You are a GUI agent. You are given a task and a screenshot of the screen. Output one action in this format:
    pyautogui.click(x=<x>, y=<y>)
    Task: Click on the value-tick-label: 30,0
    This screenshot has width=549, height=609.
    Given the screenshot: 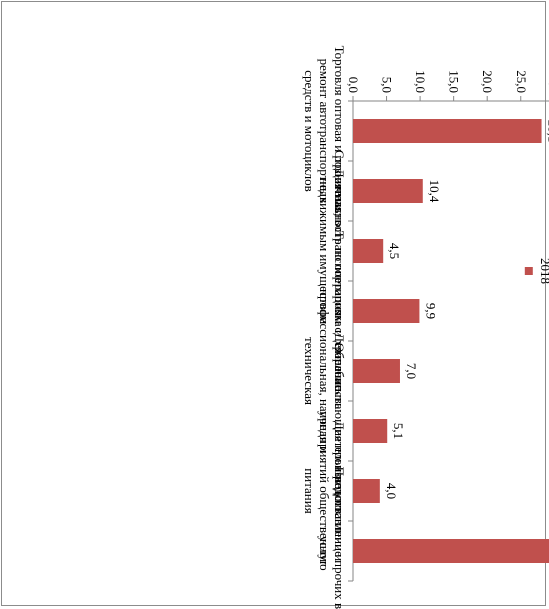 What is the action you would take?
    pyautogui.click(x=548, y=81)
    